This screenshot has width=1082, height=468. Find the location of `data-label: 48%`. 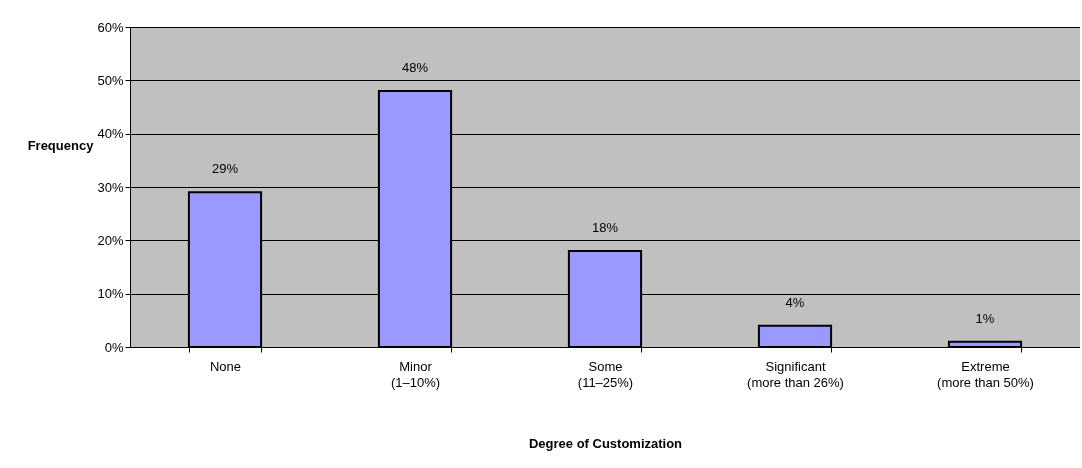

data-label: 48% is located at coordinates (415, 67).